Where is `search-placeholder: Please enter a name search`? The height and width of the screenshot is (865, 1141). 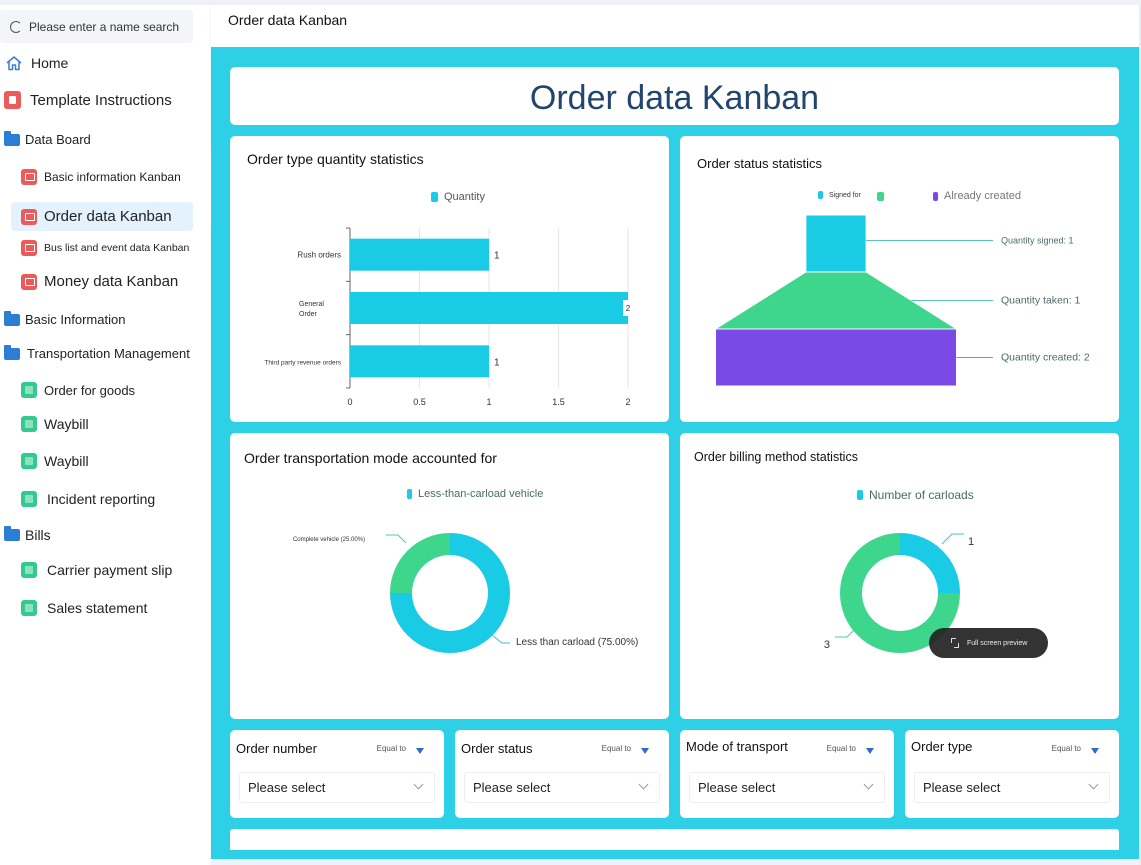 search-placeholder: Please enter a name search is located at coordinates (104, 26).